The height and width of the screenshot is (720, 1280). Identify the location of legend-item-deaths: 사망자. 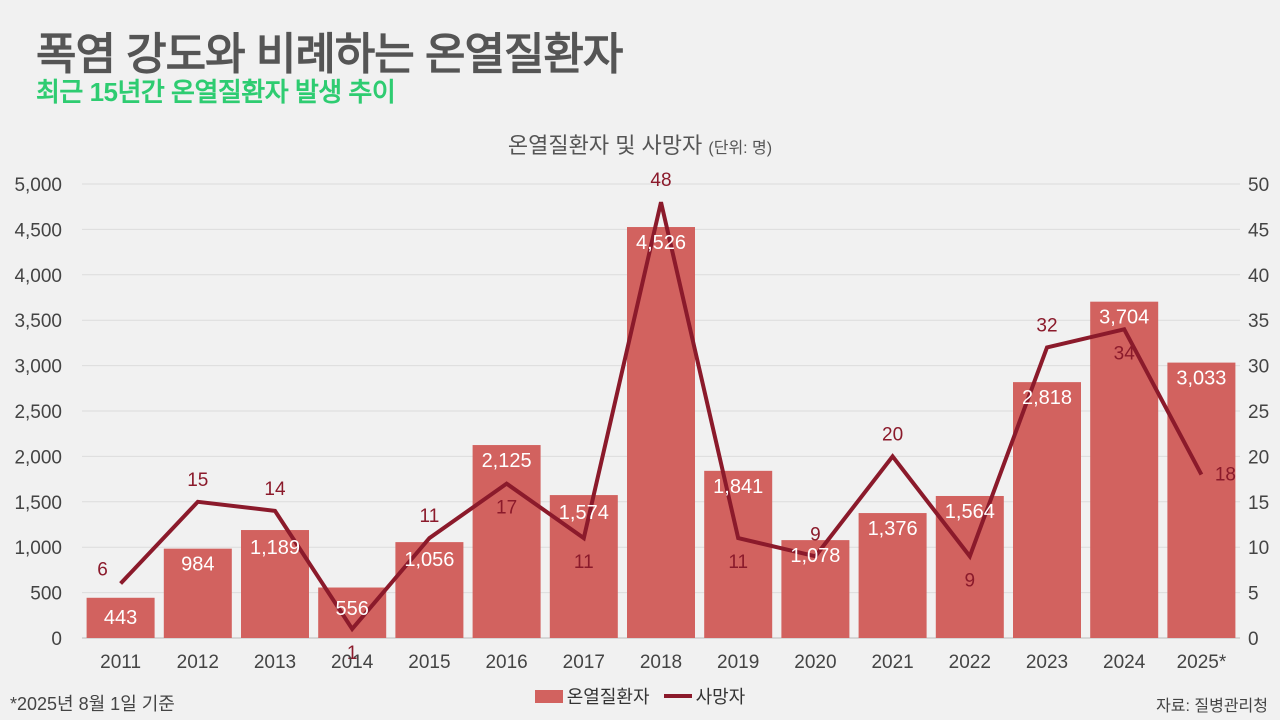
(704, 696).